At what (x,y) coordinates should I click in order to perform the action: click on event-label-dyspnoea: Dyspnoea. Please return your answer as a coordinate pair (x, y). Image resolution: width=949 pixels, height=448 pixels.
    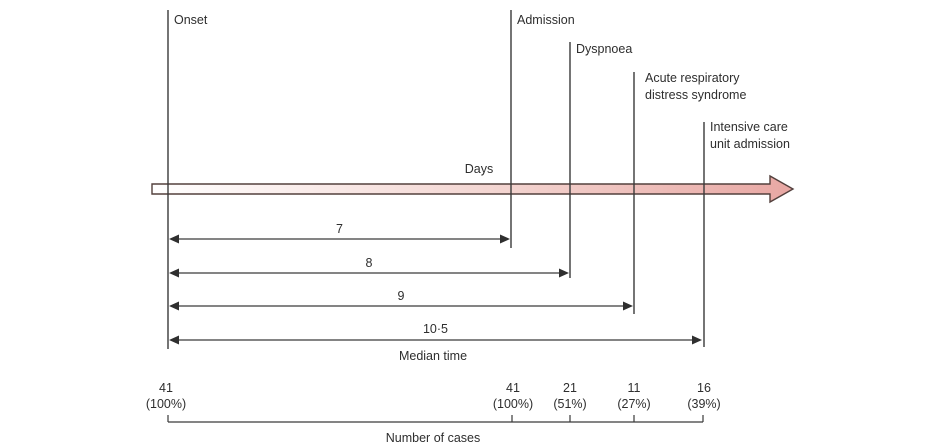
    Looking at the image, I should click on (604, 49).